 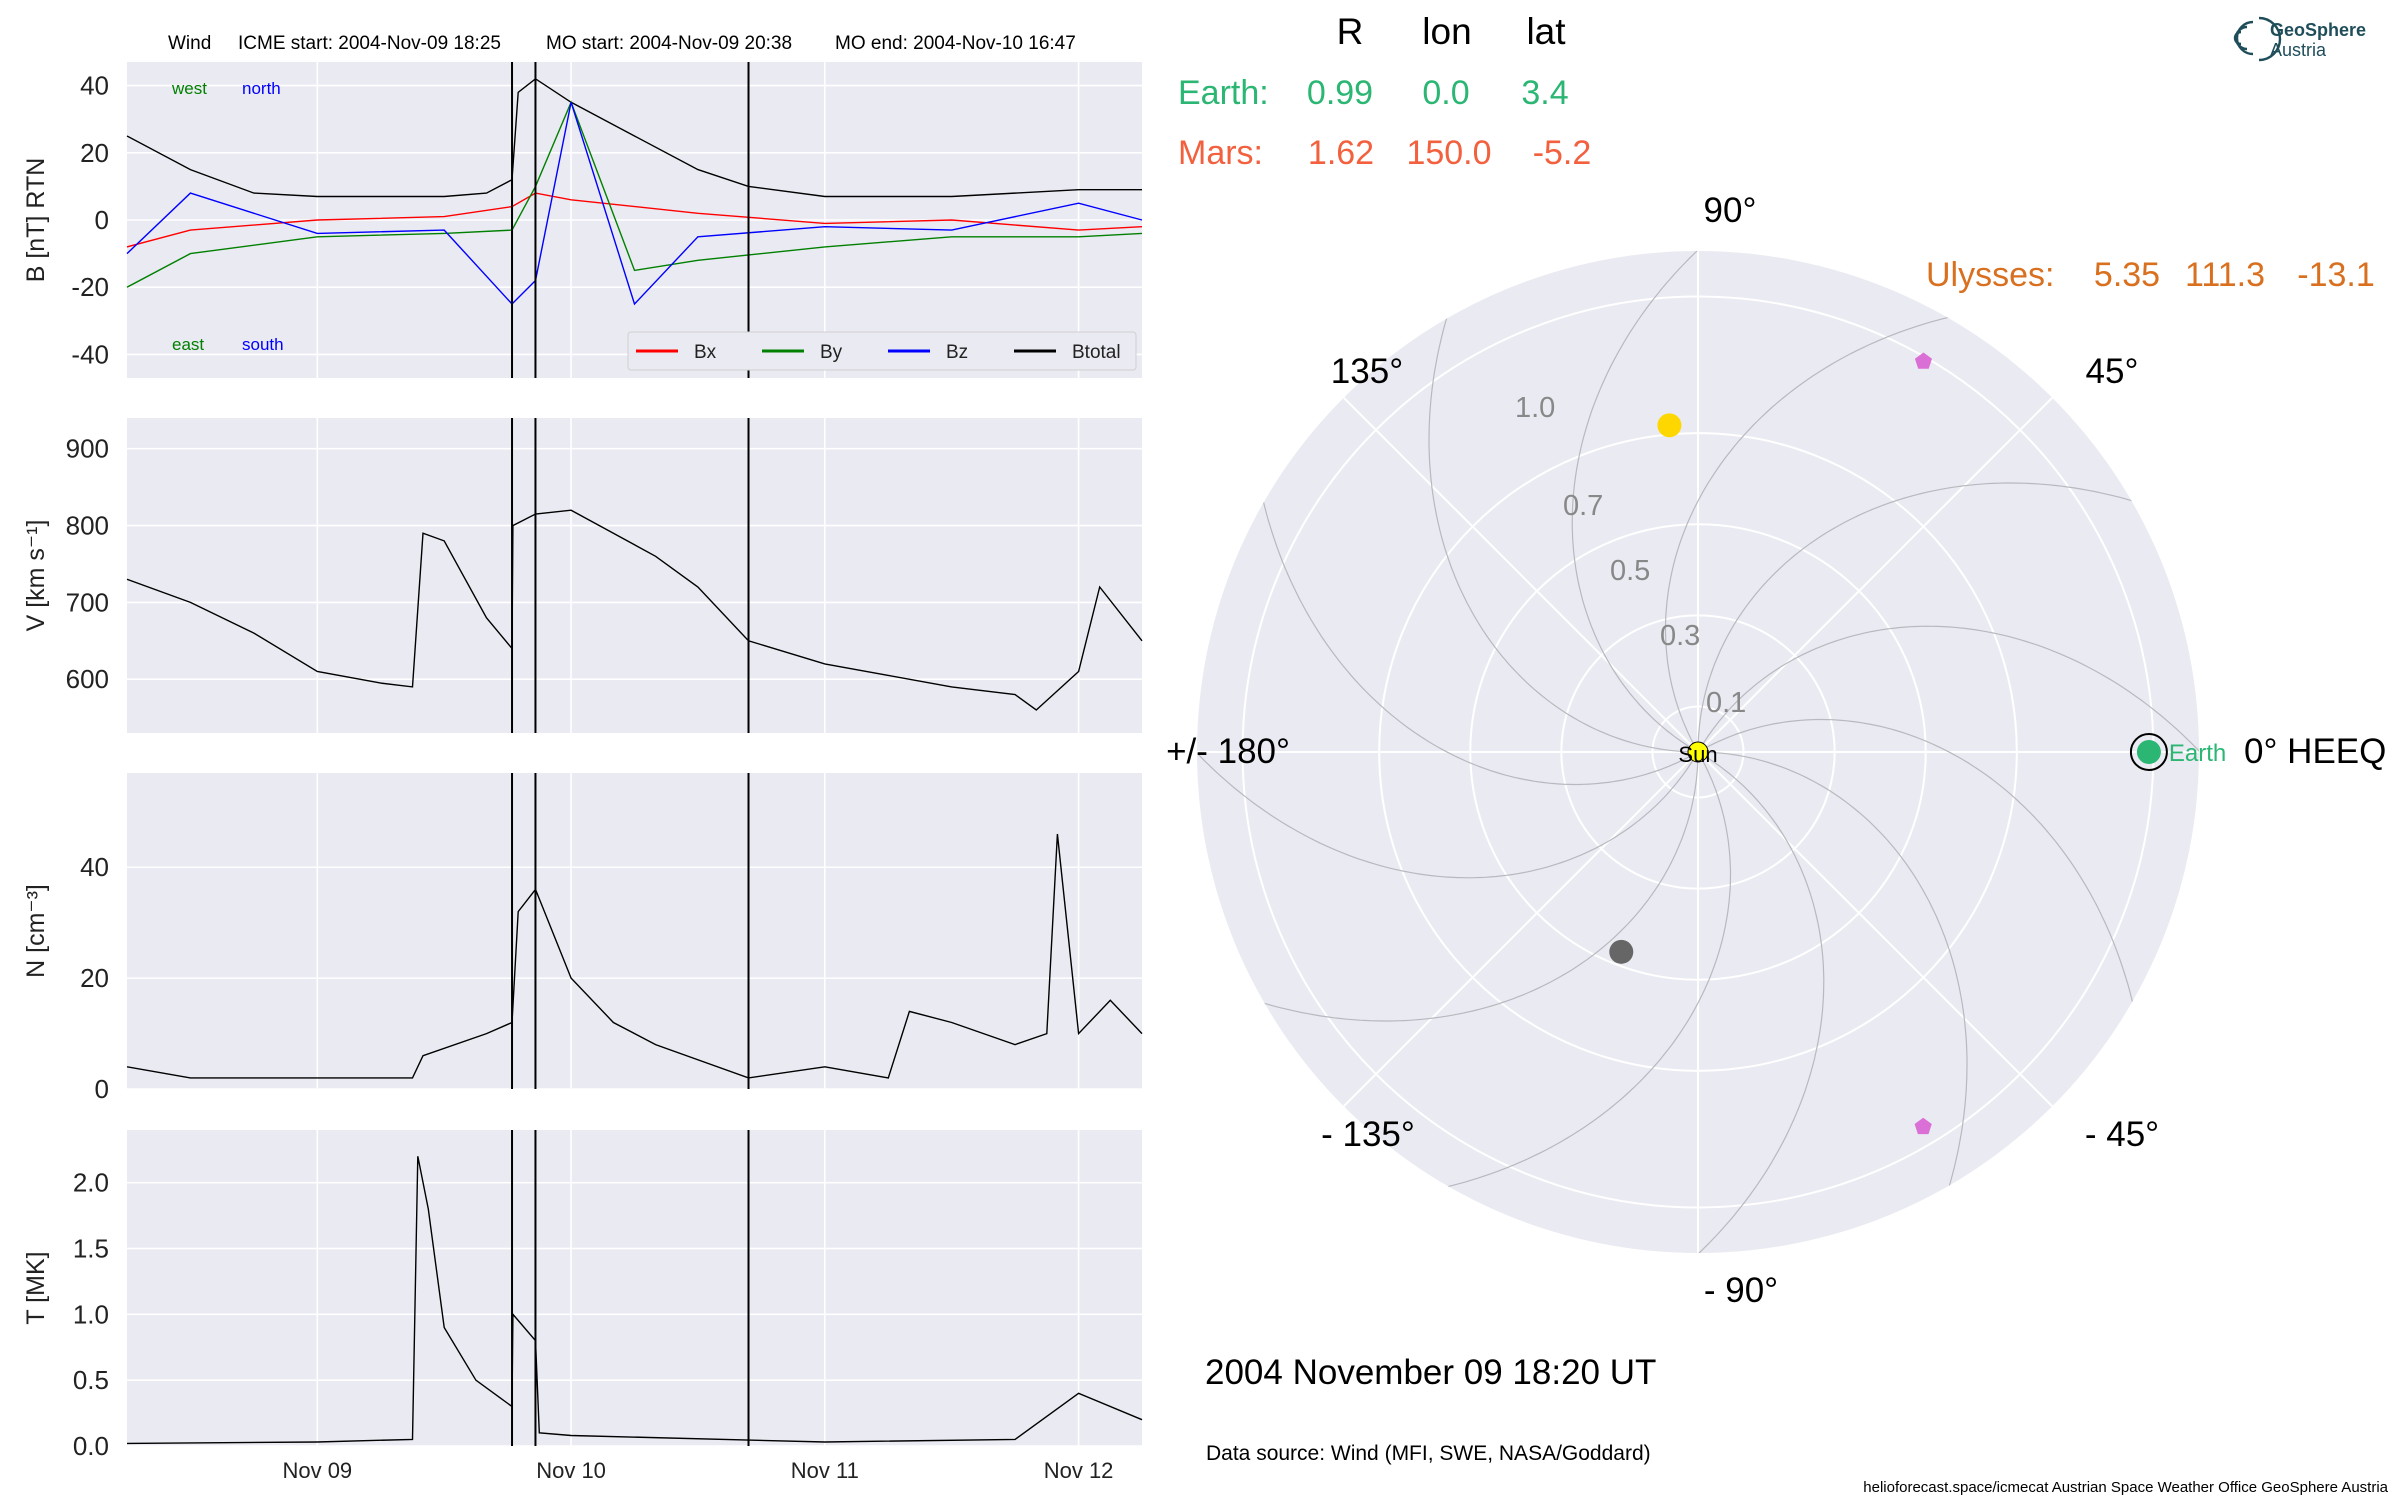 I want to click on x-tick-label: Nov 11, so click(x=825, y=1470).